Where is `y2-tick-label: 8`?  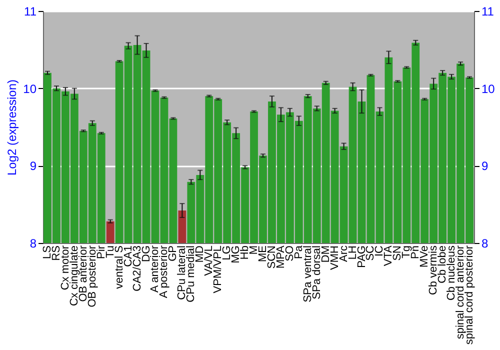 y2-tick-label: 8 is located at coordinates (485, 243).